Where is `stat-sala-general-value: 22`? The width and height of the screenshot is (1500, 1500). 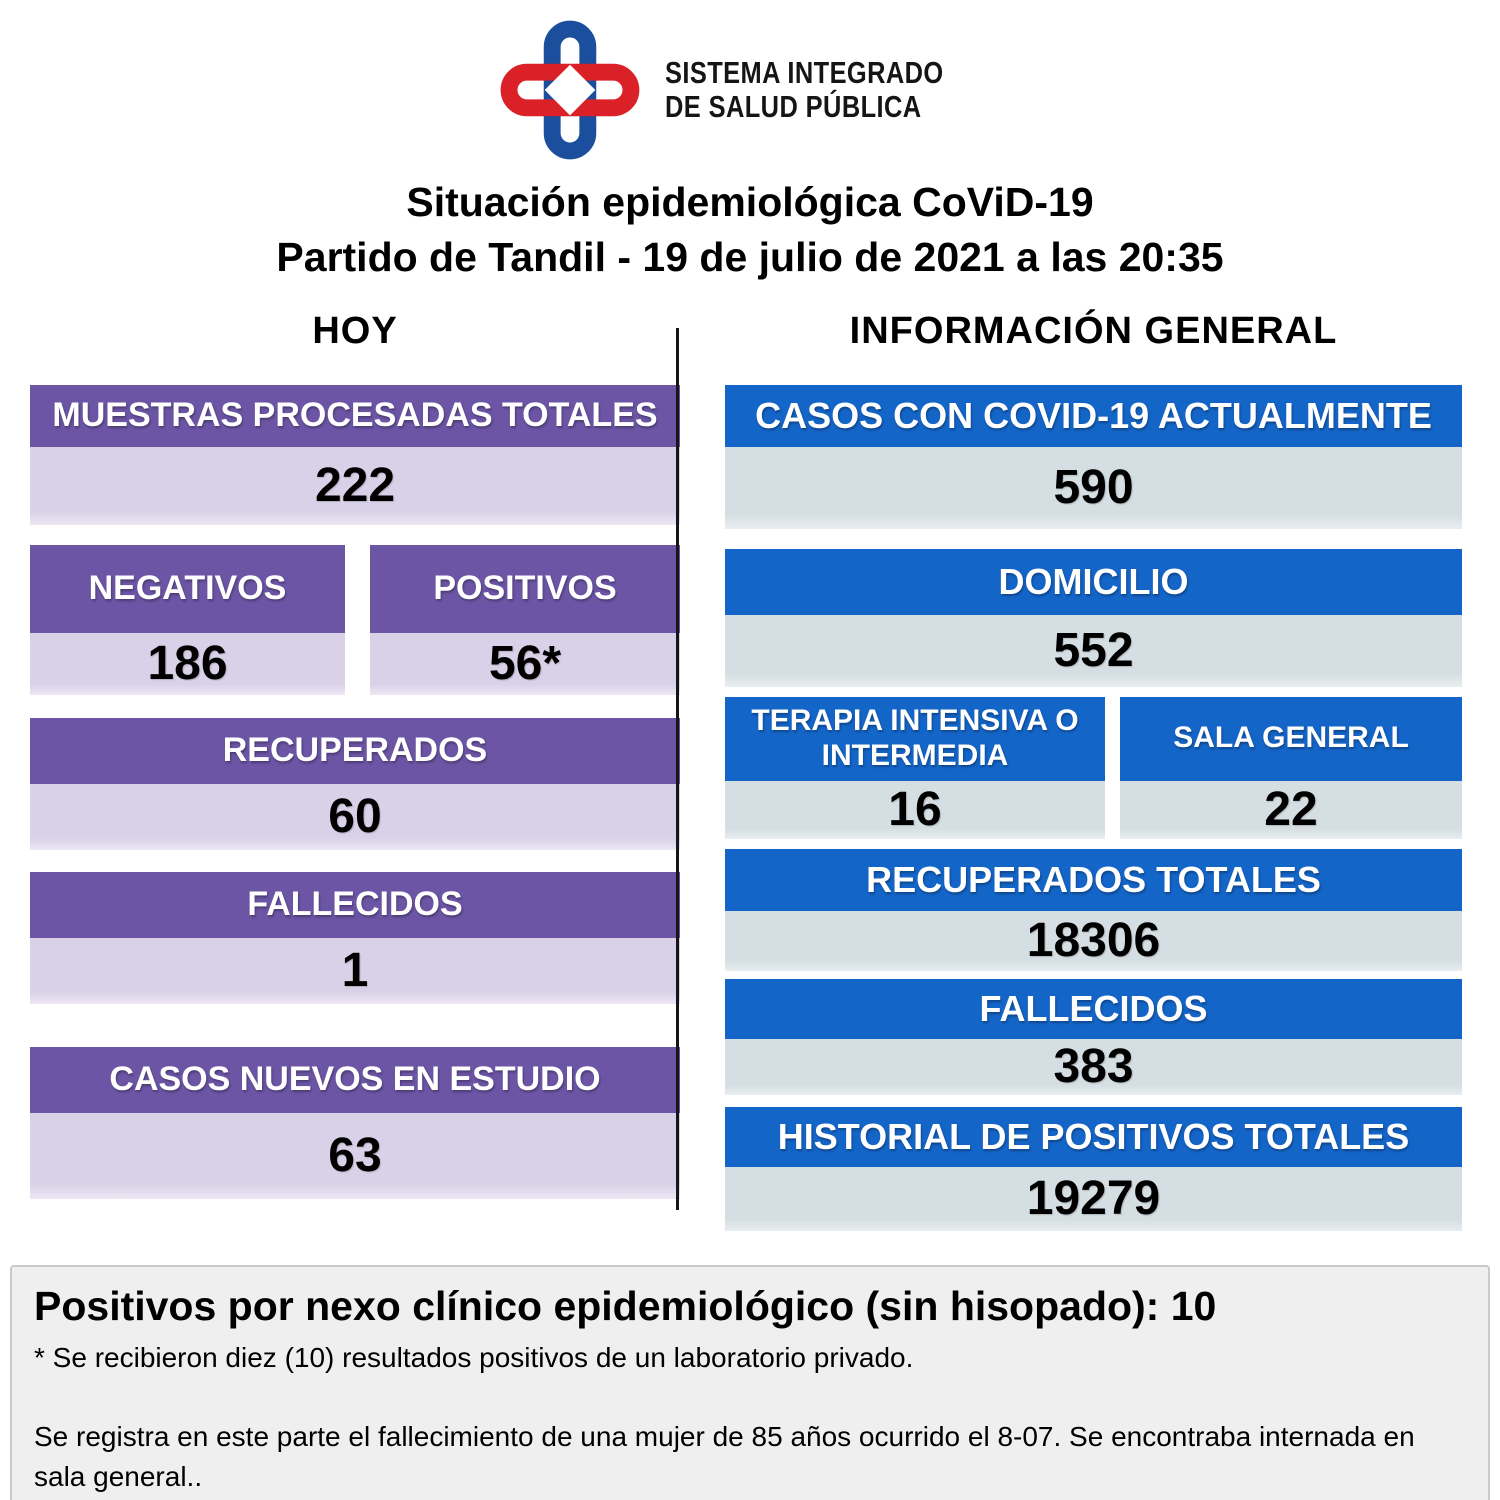 stat-sala-general-value: 22 is located at coordinates (1291, 809).